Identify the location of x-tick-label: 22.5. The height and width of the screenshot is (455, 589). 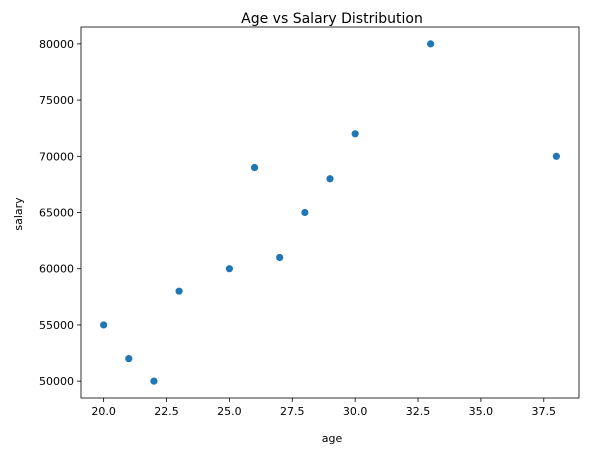
(166, 411).